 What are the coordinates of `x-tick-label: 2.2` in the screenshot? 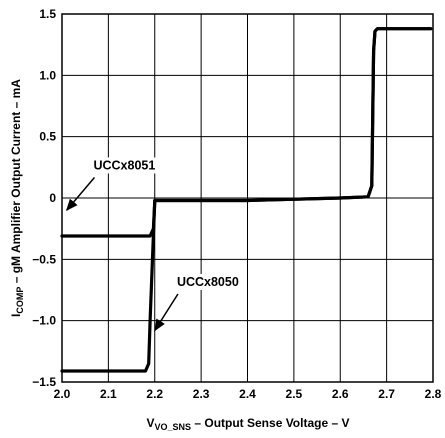 It's located at (154, 394).